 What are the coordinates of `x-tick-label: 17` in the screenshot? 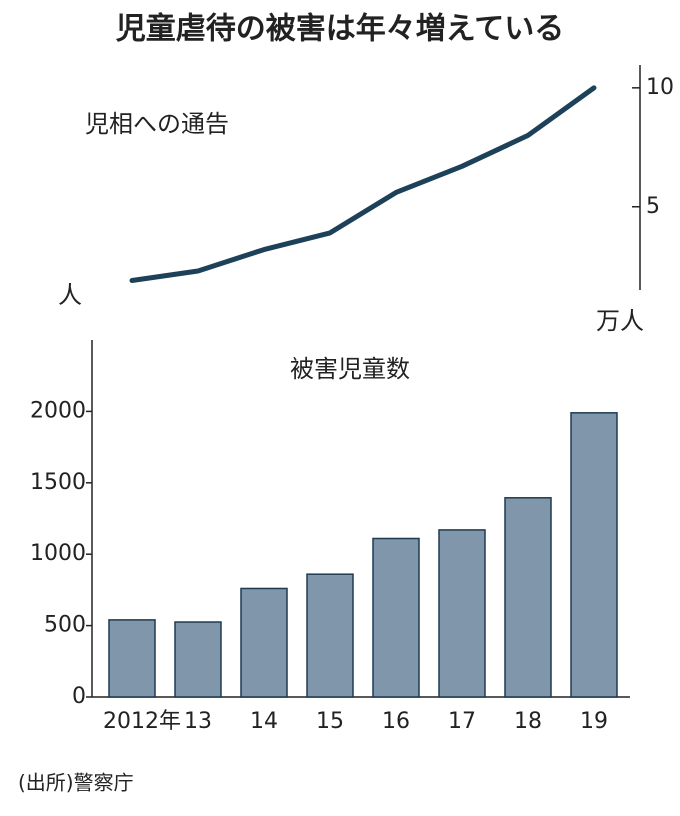 It's located at (462, 721).